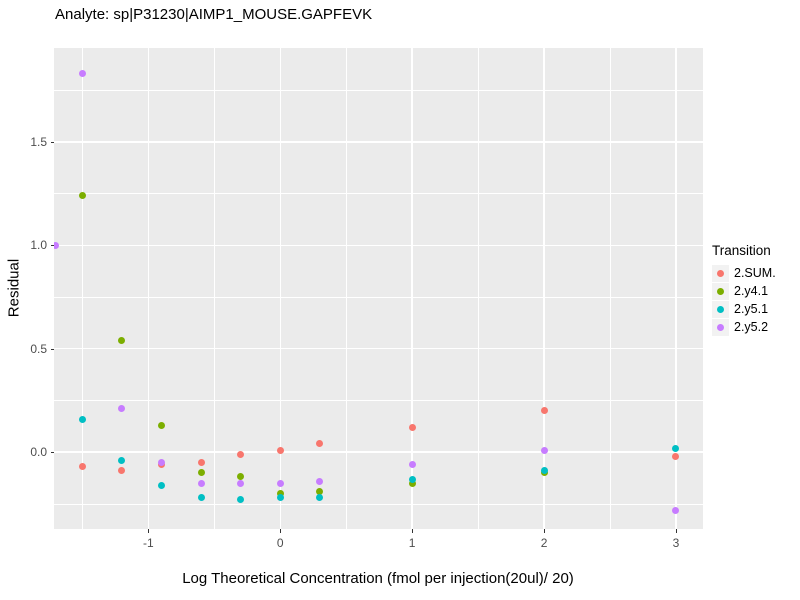  I want to click on y-tick-label: 0.0, so click(38, 452).